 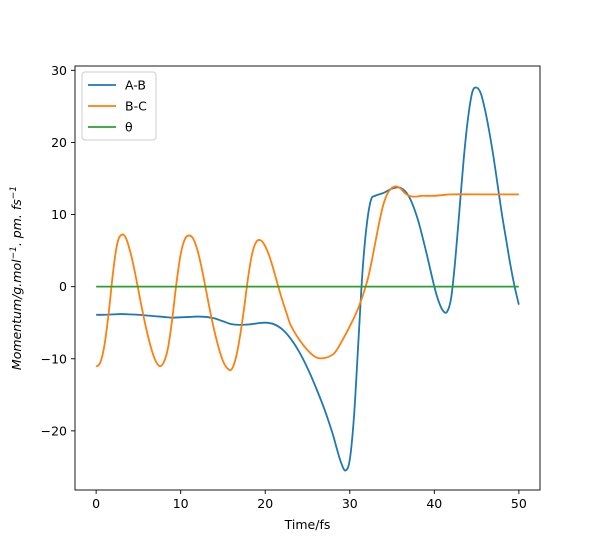 I want to click on y-axis-label: Momentum/g.mol−1. pm. fs−1, so click(x=16, y=278).